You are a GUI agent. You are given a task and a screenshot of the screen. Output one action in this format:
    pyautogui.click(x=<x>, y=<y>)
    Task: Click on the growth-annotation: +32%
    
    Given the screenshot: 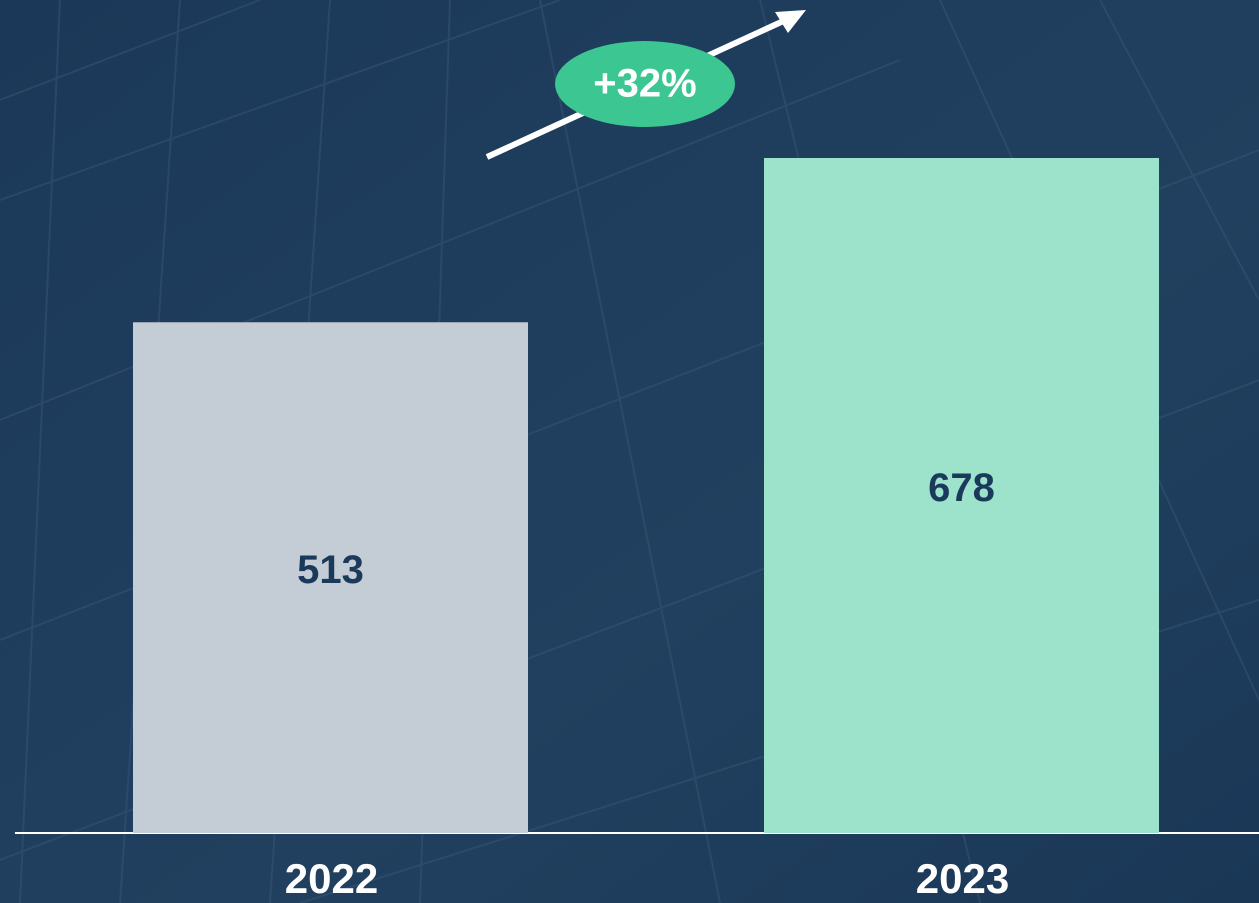 What is the action you would take?
    pyautogui.click(x=644, y=84)
    